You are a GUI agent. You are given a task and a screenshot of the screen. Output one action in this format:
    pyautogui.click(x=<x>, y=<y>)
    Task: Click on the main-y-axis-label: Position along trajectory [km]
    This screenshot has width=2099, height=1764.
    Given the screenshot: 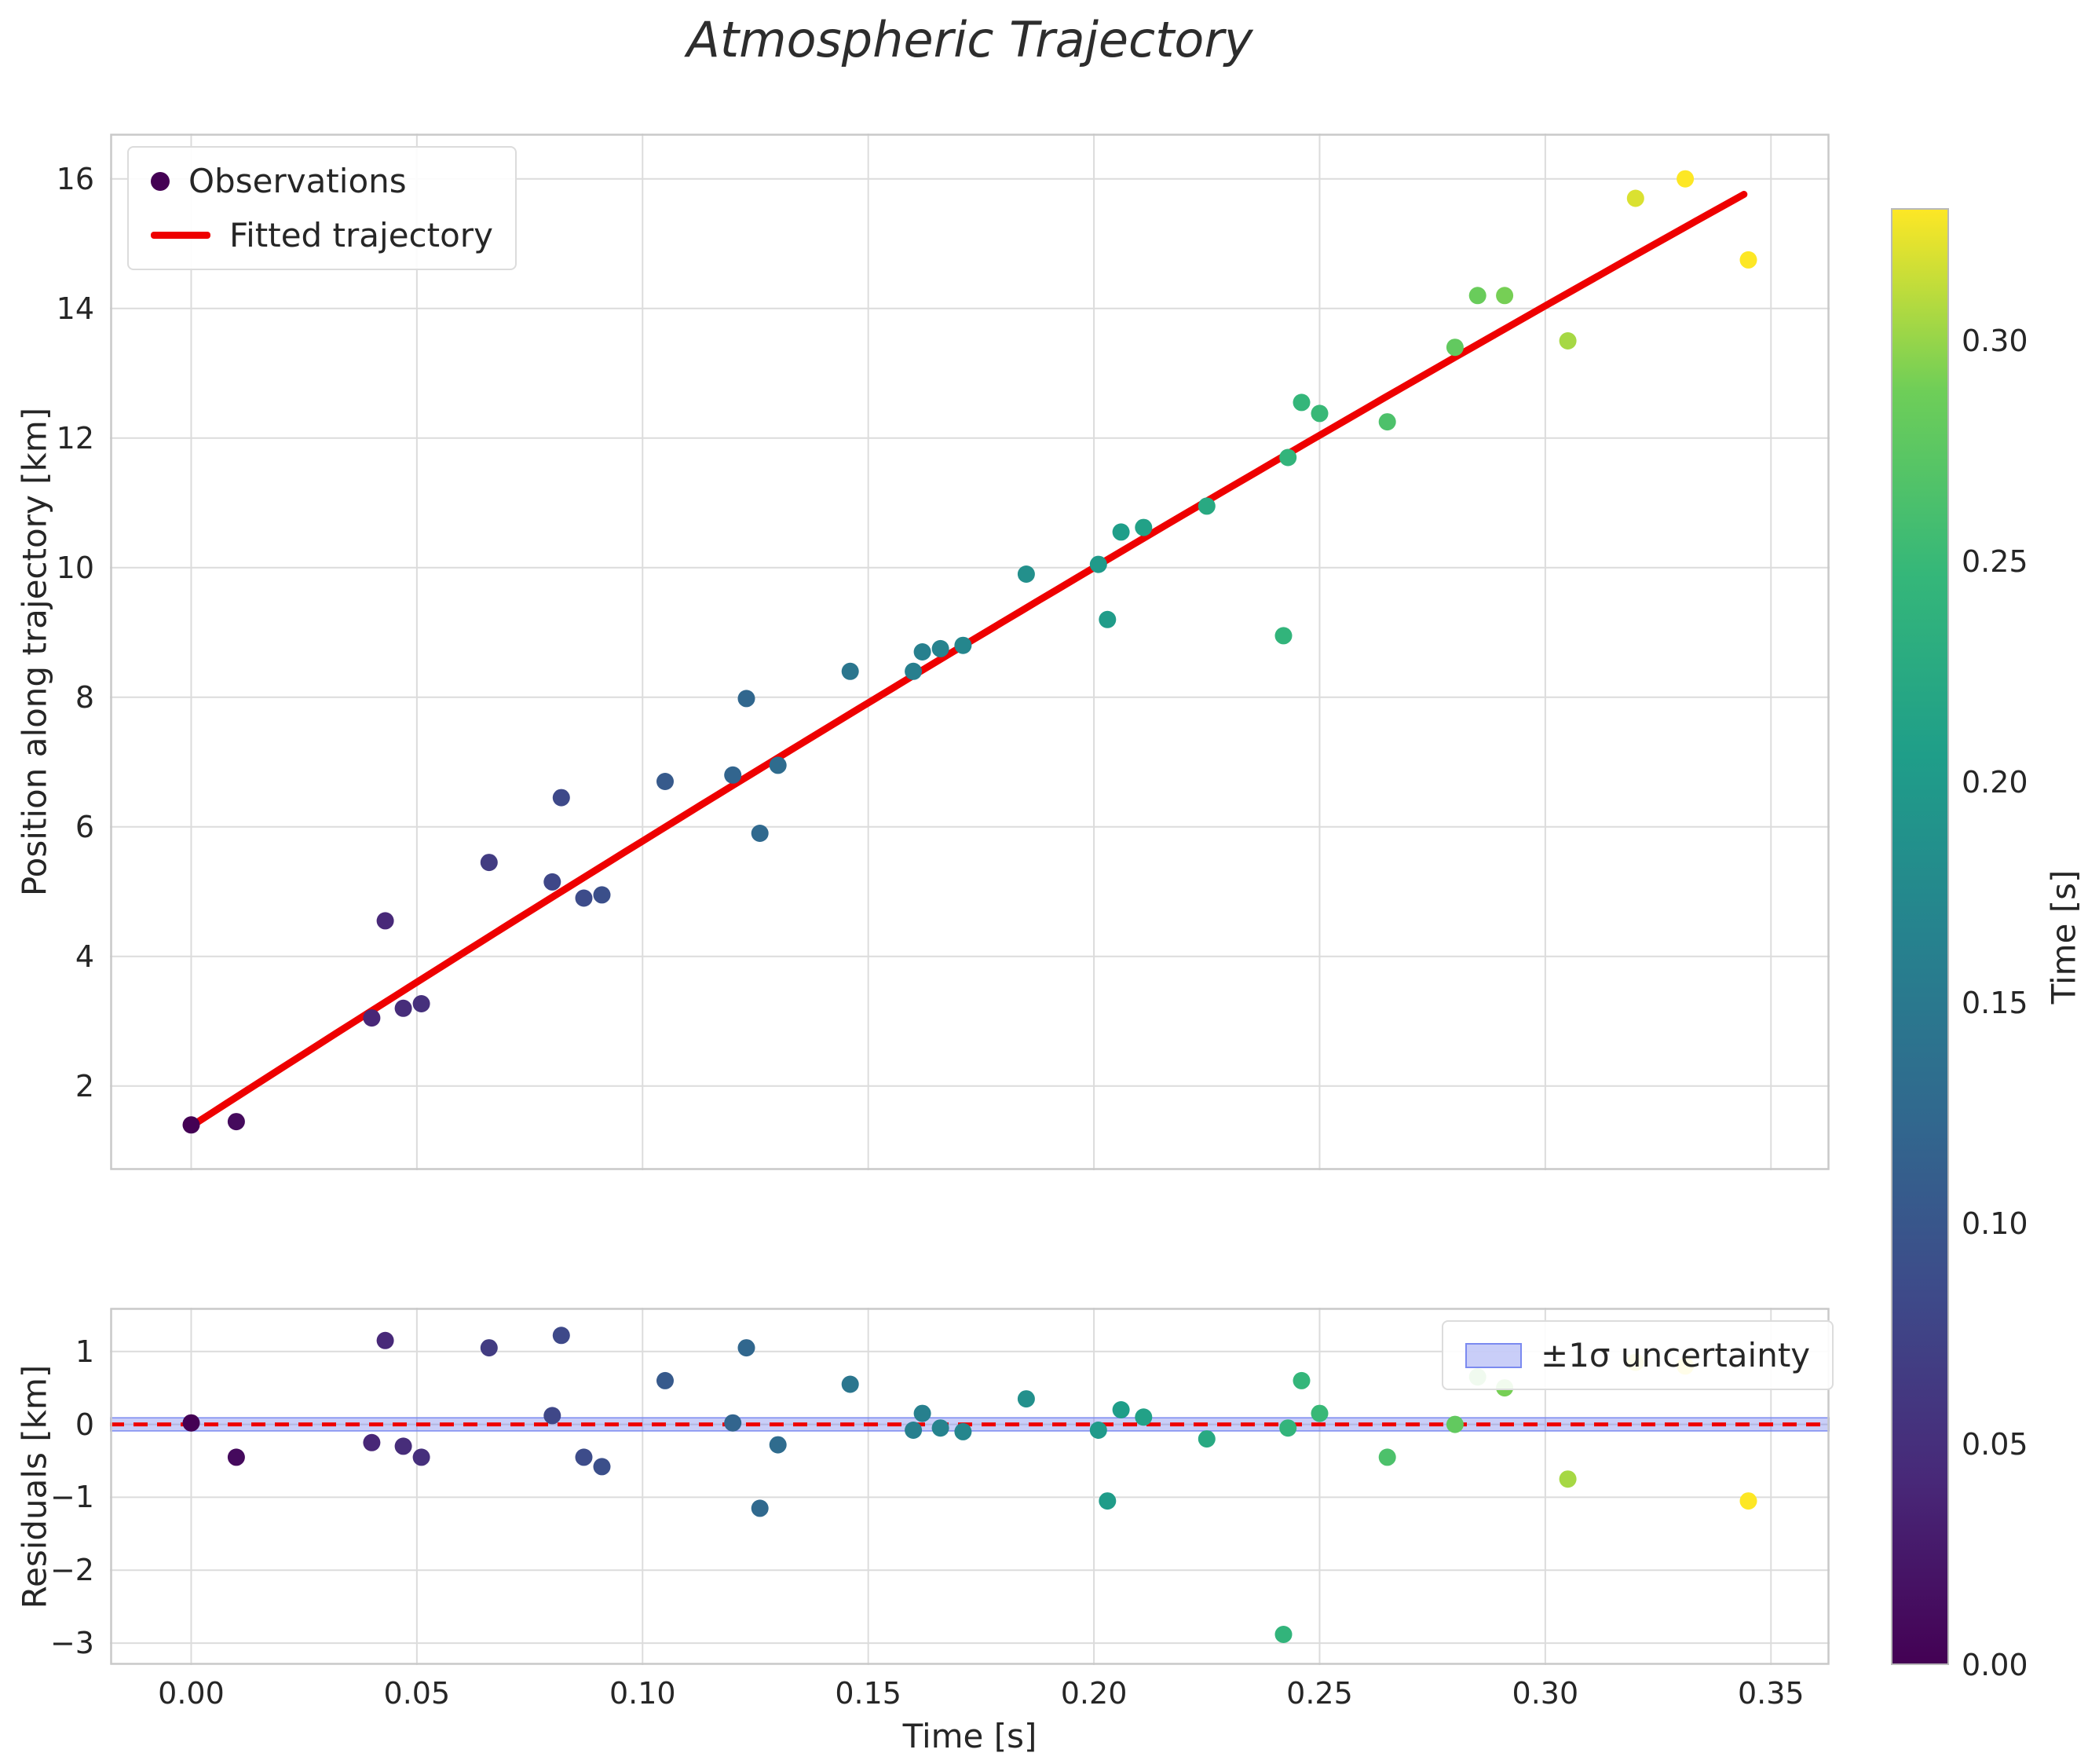 What is the action you would take?
    pyautogui.click(x=34, y=652)
    